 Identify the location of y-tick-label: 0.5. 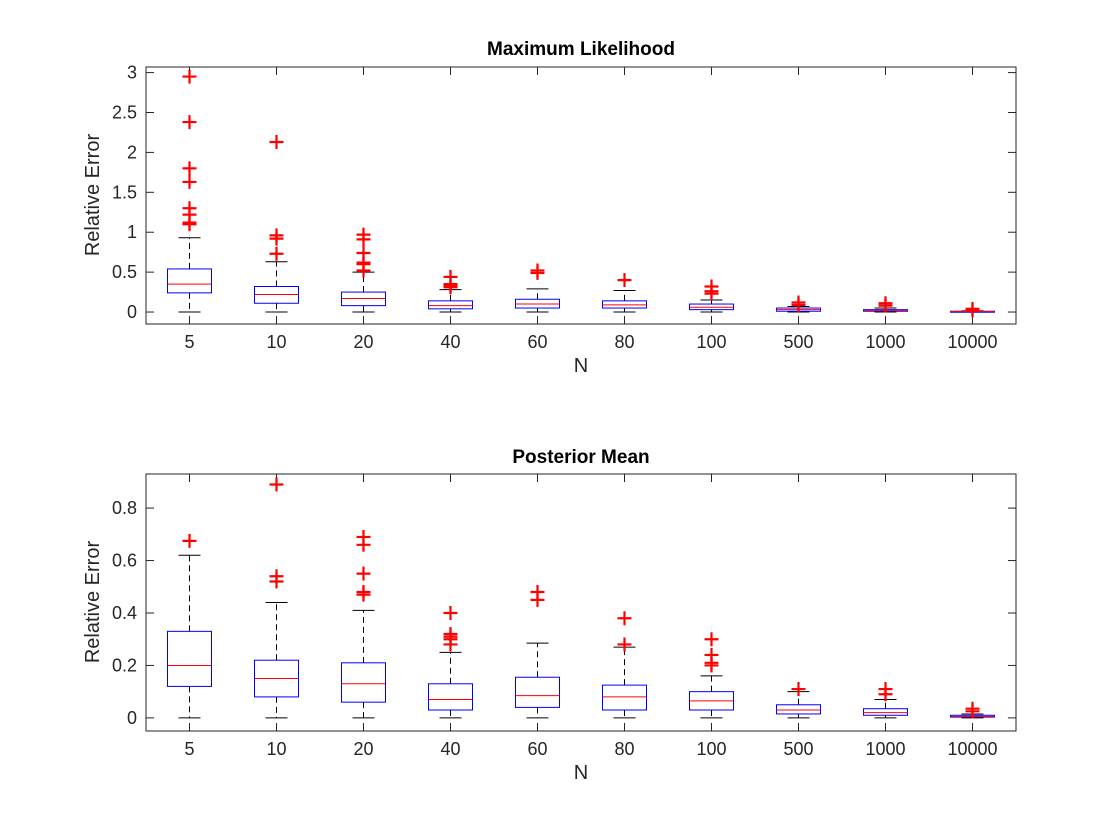
(124, 272).